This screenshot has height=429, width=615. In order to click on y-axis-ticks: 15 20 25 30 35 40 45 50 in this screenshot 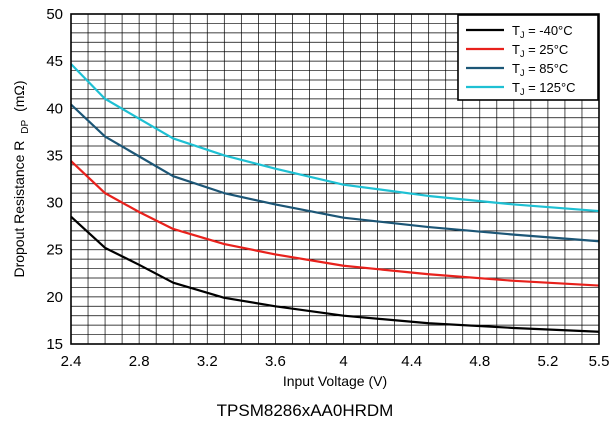, I will do `click(54, 179)`.